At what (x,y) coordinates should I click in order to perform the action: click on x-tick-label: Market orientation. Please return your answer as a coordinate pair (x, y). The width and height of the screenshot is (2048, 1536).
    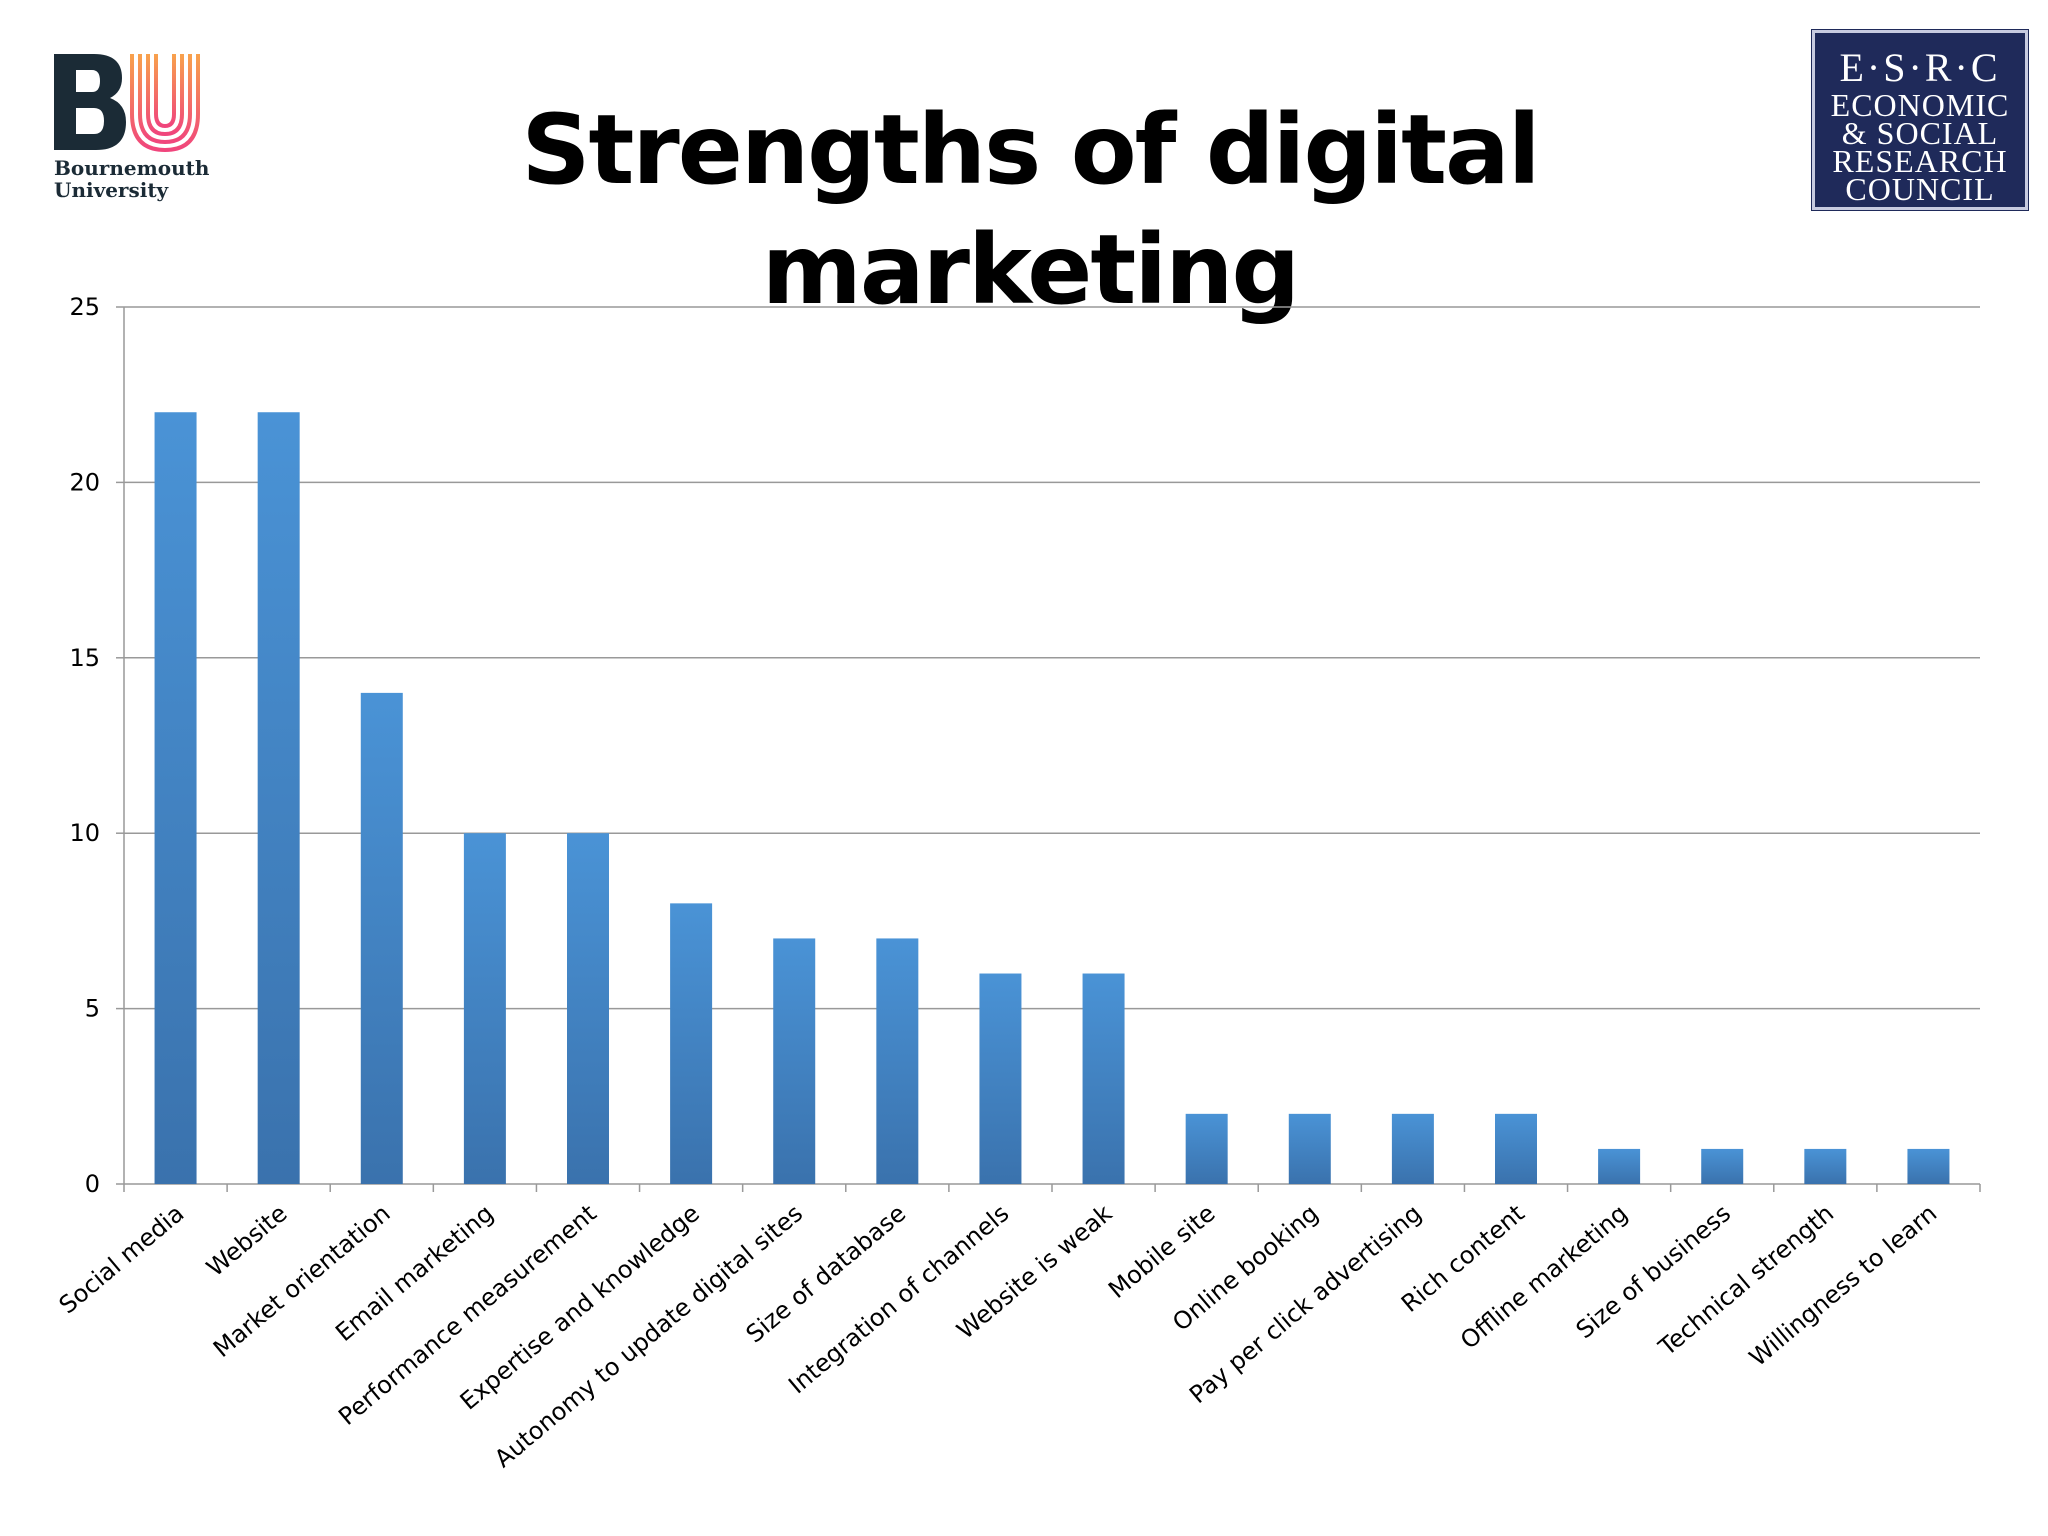
    Looking at the image, I should click on (302, 1281).